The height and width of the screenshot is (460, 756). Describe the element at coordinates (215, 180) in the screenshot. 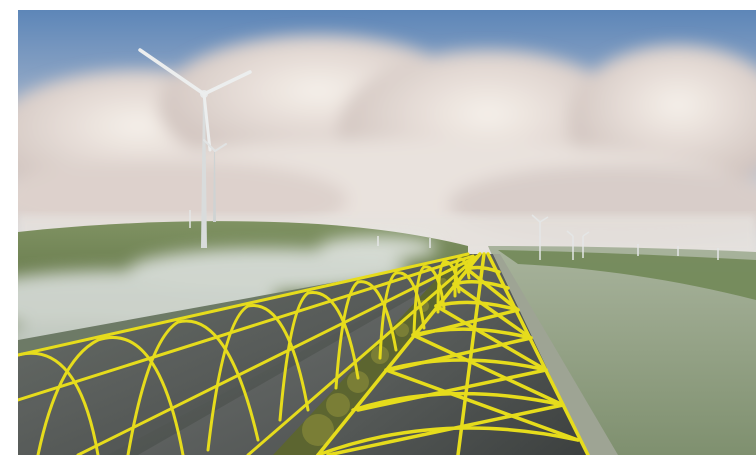

I see `wind-turbine-secondary` at that location.